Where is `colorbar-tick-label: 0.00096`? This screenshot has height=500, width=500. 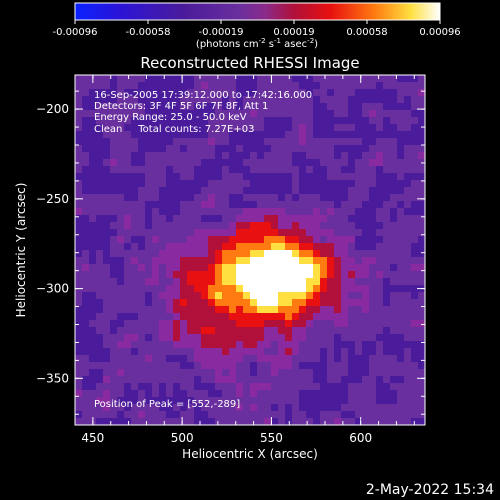 colorbar-tick-label: 0.00096 is located at coordinates (439, 32).